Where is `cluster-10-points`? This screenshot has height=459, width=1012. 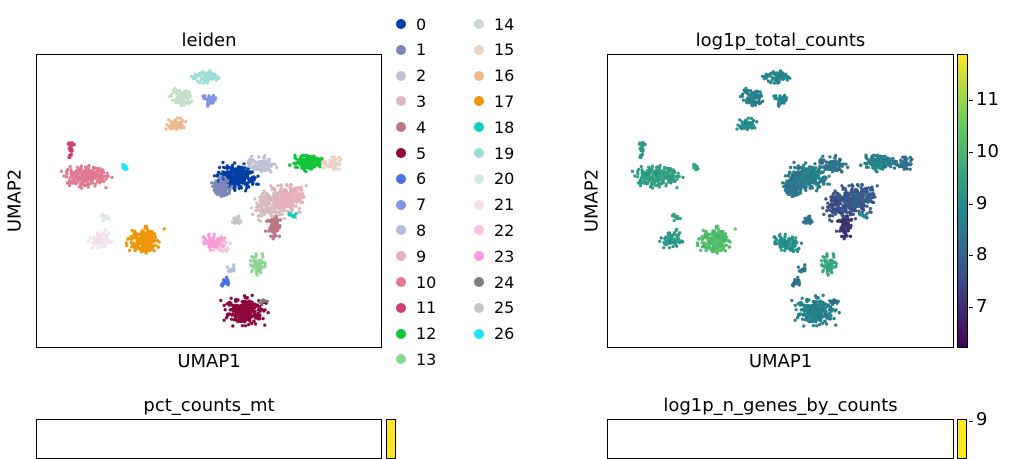 cluster-10-points is located at coordinates (86, 176).